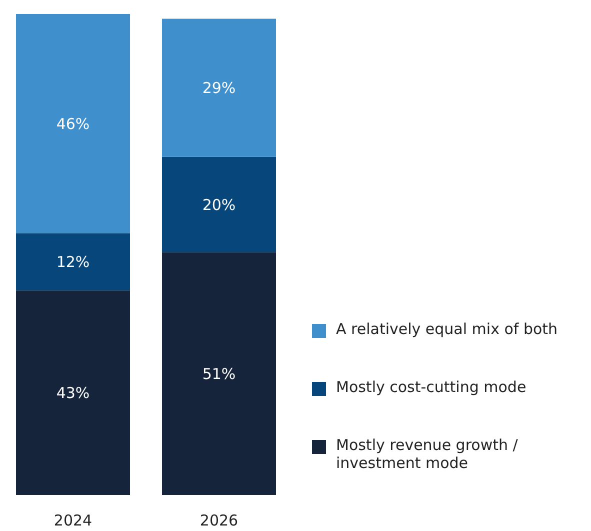 Image resolution: width=591 pixels, height=531 pixels. Describe the element at coordinates (73, 521) in the screenshot. I see `x-tick-label: 2024` at that location.